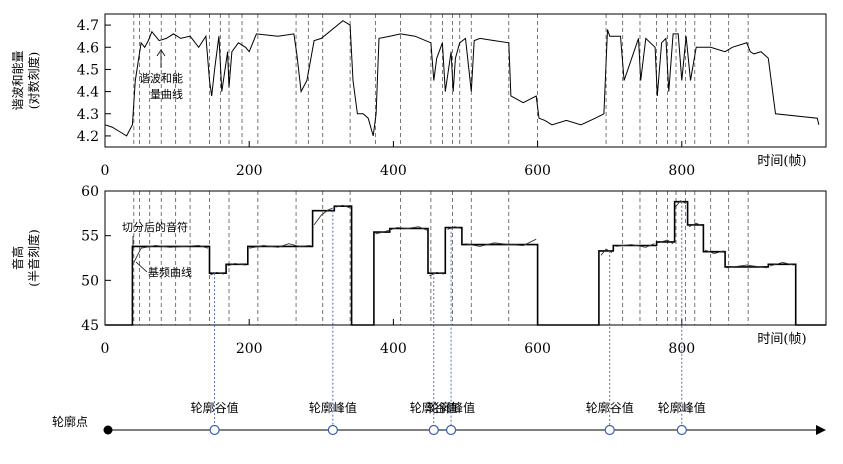  What do you see at coordinates (249, 171) in the screenshot?
I see `top-xtick-label: 200` at bounding box center [249, 171].